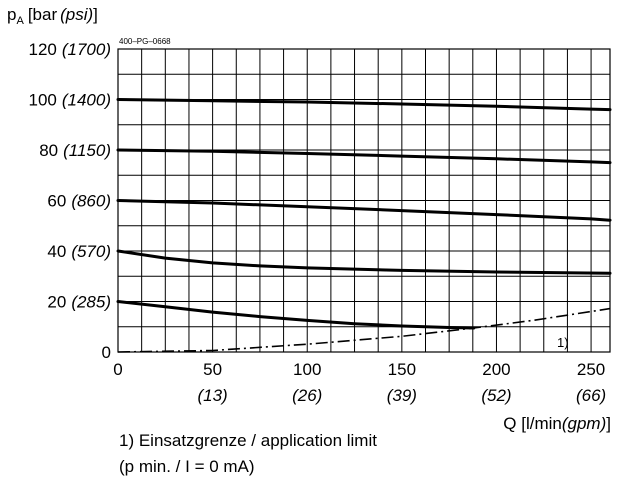  What do you see at coordinates (11, 14) in the screenshot?
I see `y-axis-symbol: p` at bounding box center [11, 14].